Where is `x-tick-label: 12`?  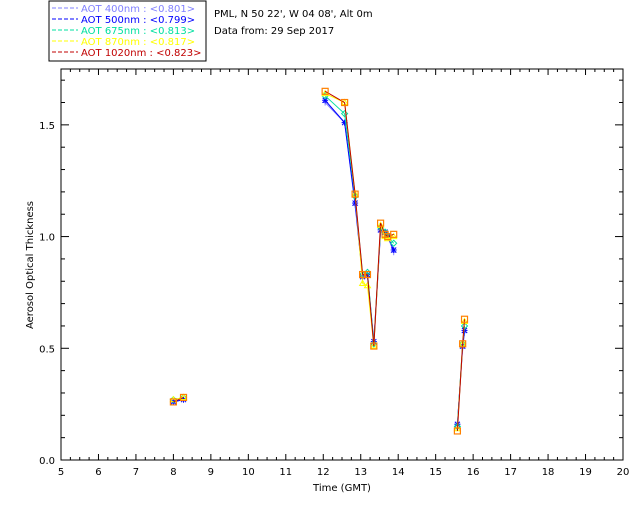
x-tick-label: 12 is located at coordinates (323, 472).